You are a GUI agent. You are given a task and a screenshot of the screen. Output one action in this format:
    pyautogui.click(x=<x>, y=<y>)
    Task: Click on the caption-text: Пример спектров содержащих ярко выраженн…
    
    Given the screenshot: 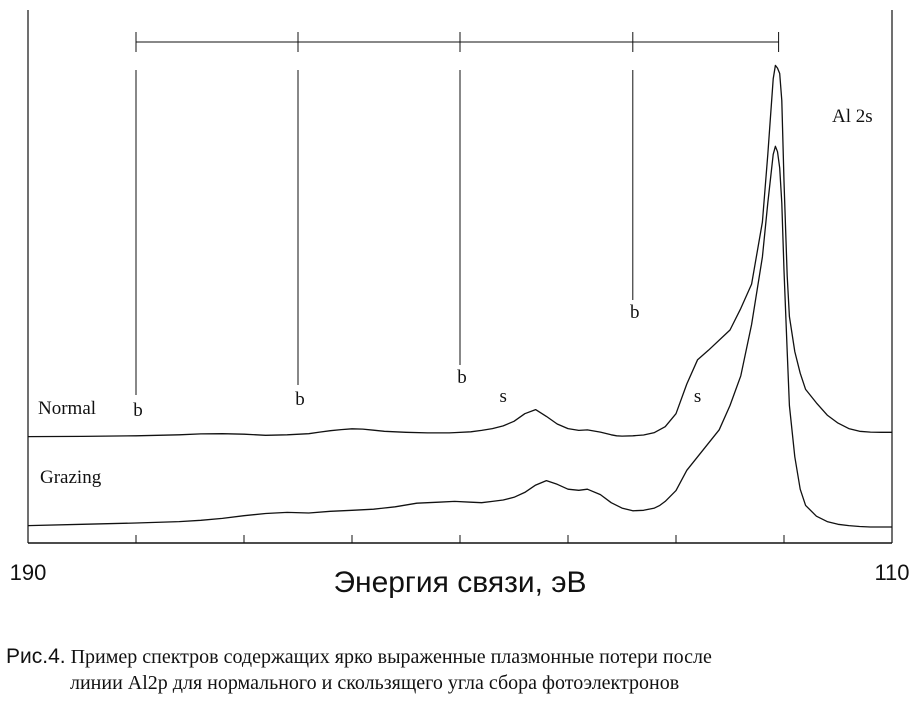 What is the action you would take?
    pyautogui.click(x=388, y=657)
    